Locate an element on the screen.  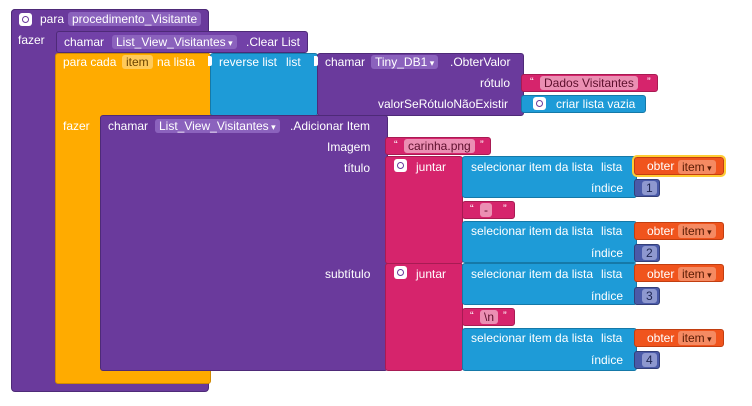
newline-string-field: \n is located at coordinates (489, 317).